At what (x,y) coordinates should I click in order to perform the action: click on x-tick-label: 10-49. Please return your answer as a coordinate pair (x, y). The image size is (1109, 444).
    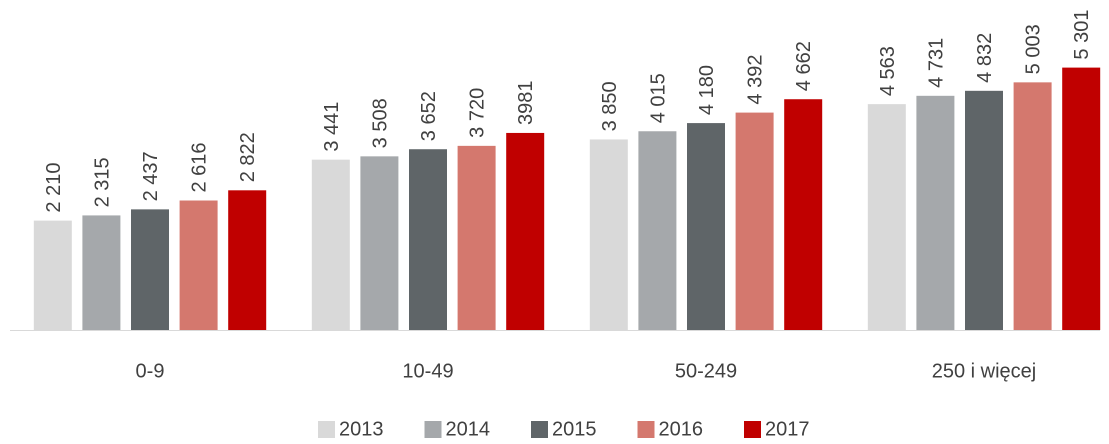
    Looking at the image, I should click on (427, 371).